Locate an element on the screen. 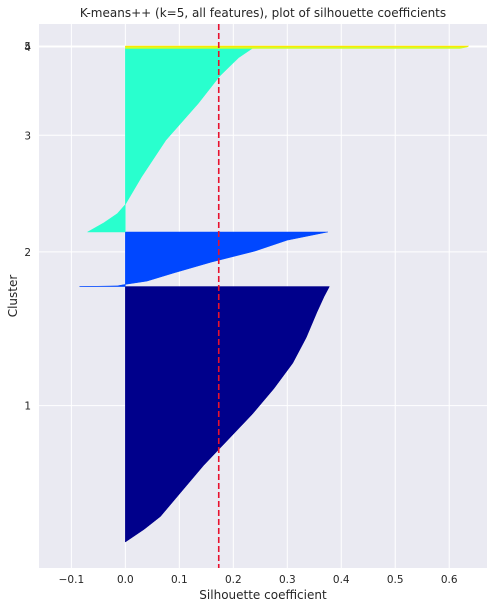 The image size is (494, 610). x-tick-label: 0.2 is located at coordinates (233, 580).